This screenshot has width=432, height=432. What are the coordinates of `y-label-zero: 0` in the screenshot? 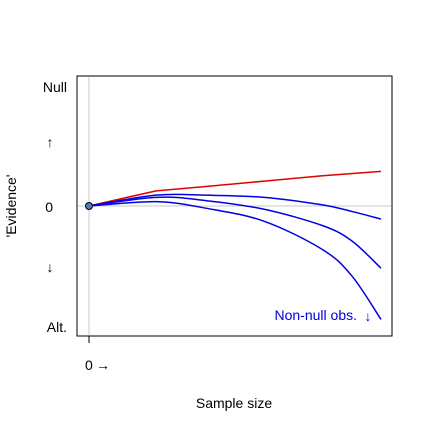 It's located at (49, 207).